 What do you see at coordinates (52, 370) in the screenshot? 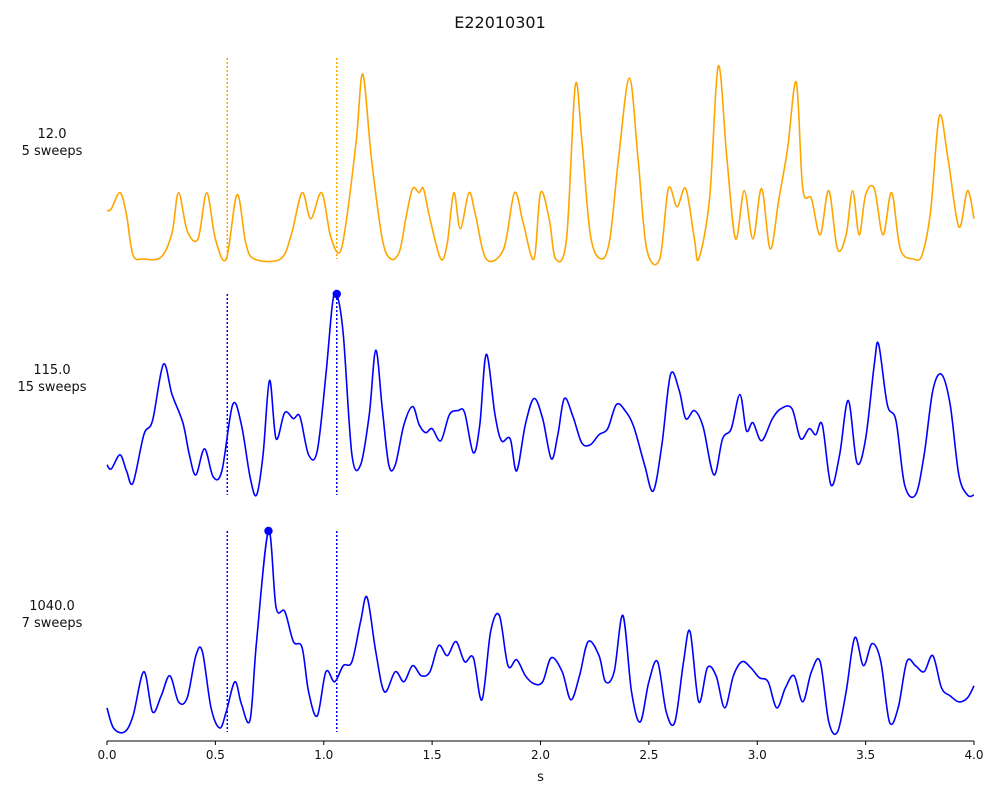
I see `row-label-2-value: 115.0` at bounding box center [52, 370].